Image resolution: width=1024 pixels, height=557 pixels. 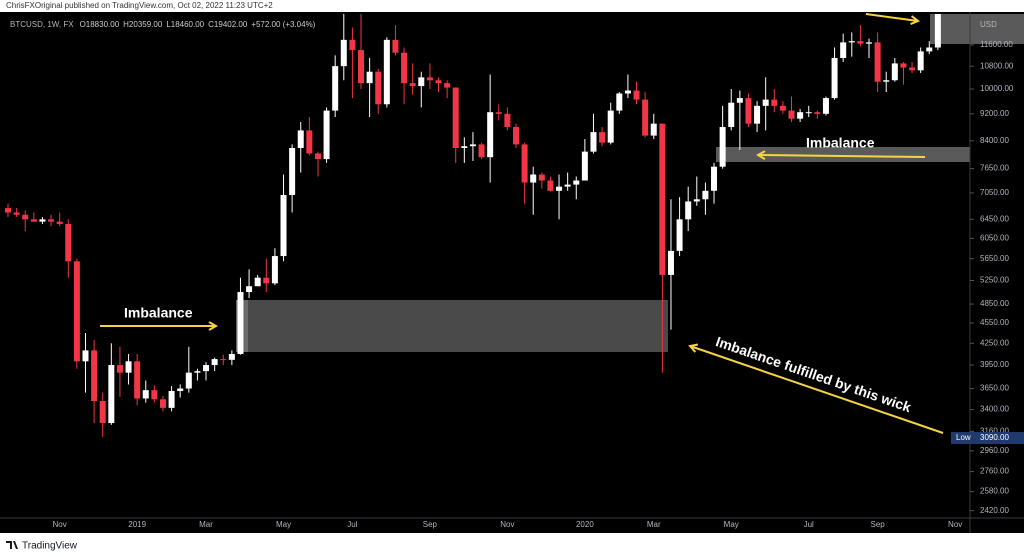 I want to click on y-tick-label: 5250.00, so click(x=994, y=280).